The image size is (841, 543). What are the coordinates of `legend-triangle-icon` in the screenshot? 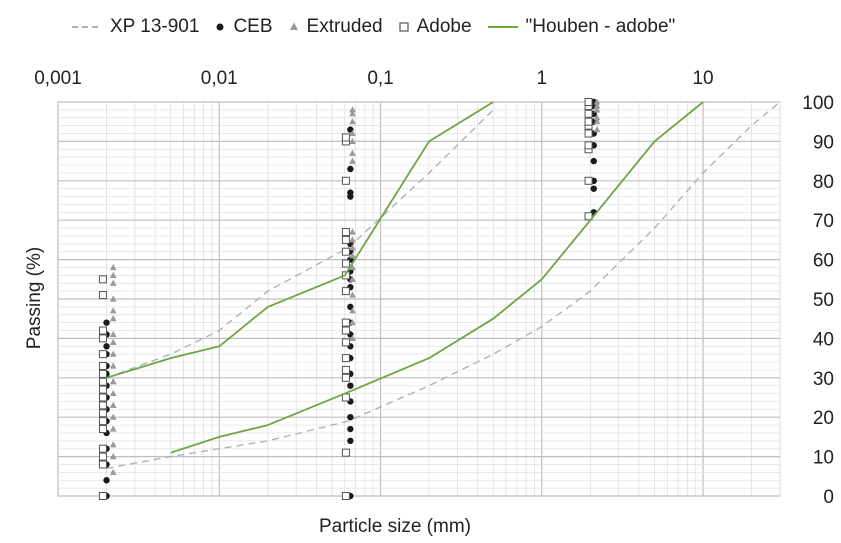 It's located at (293, 26).